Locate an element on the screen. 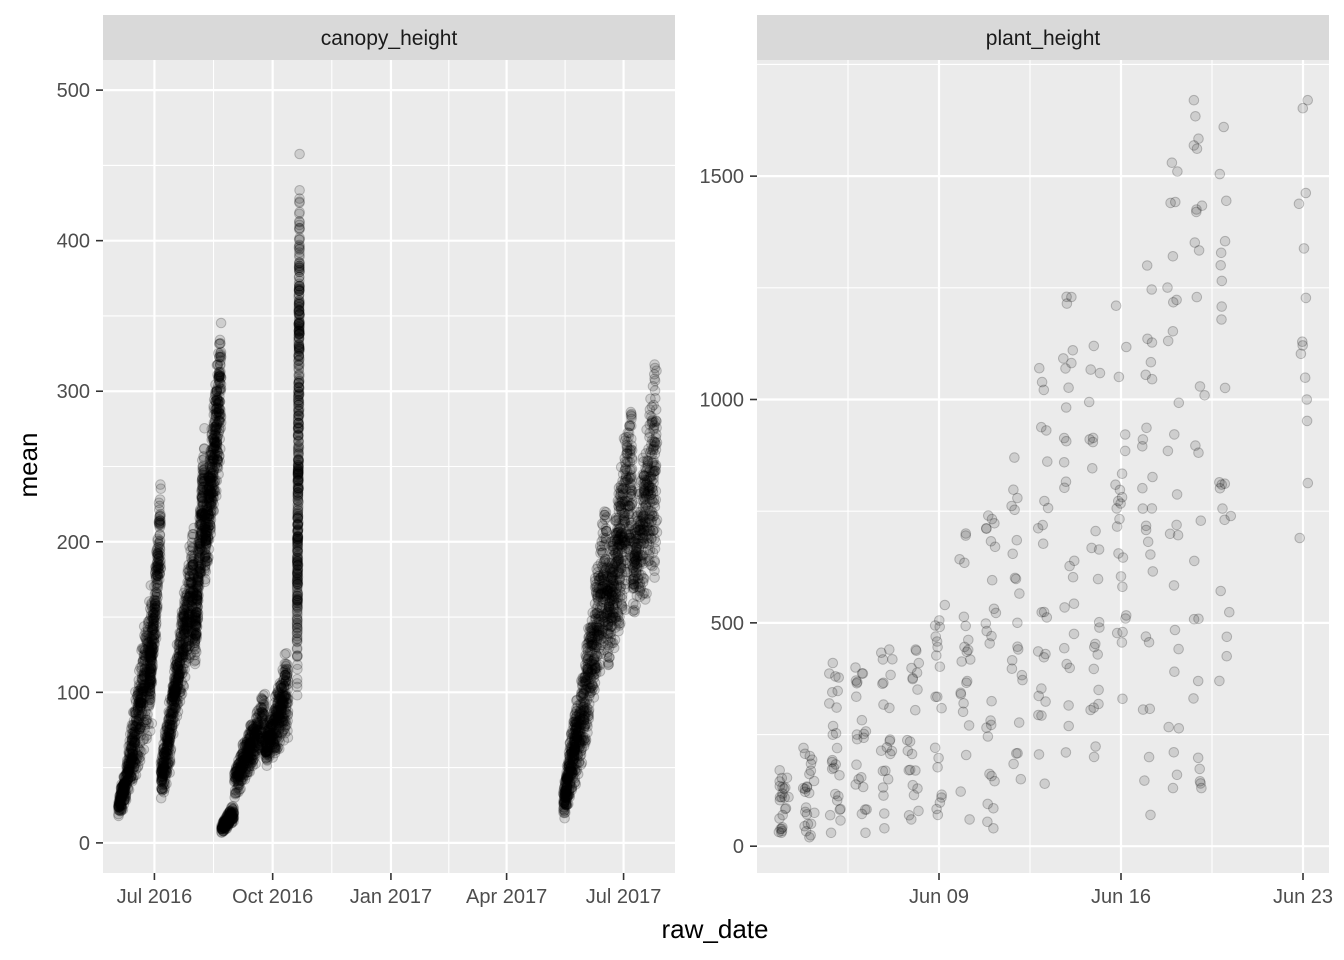 This screenshot has width=1344, height=960. x-tick-label: Jan 2017 is located at coordinates (391, 897).